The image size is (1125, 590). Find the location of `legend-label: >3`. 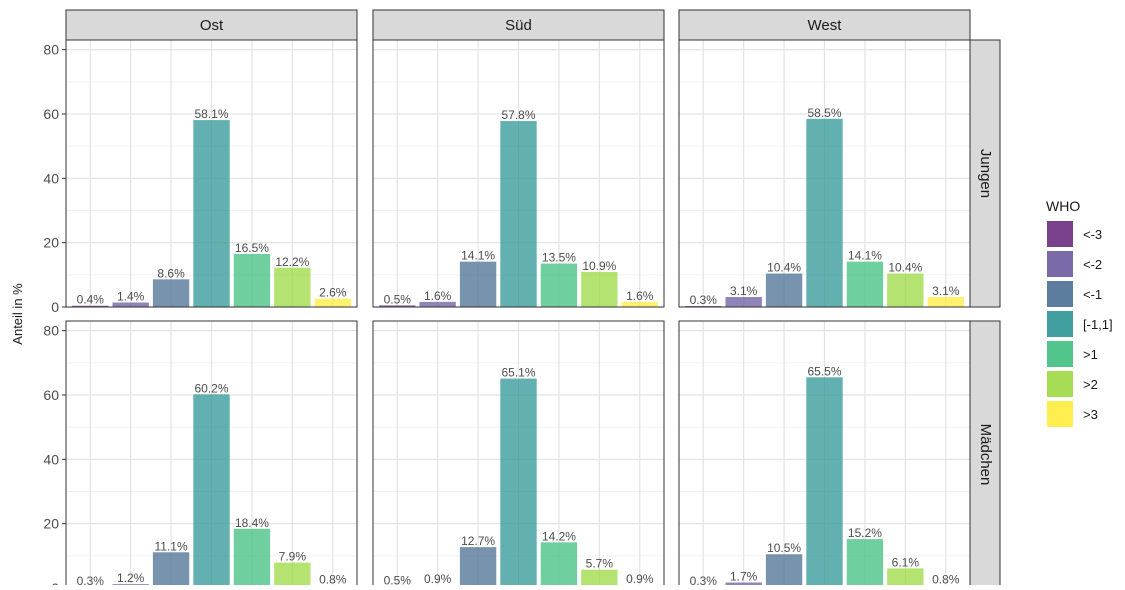

legend-label: >3 is located at coordinates (1090, 414).